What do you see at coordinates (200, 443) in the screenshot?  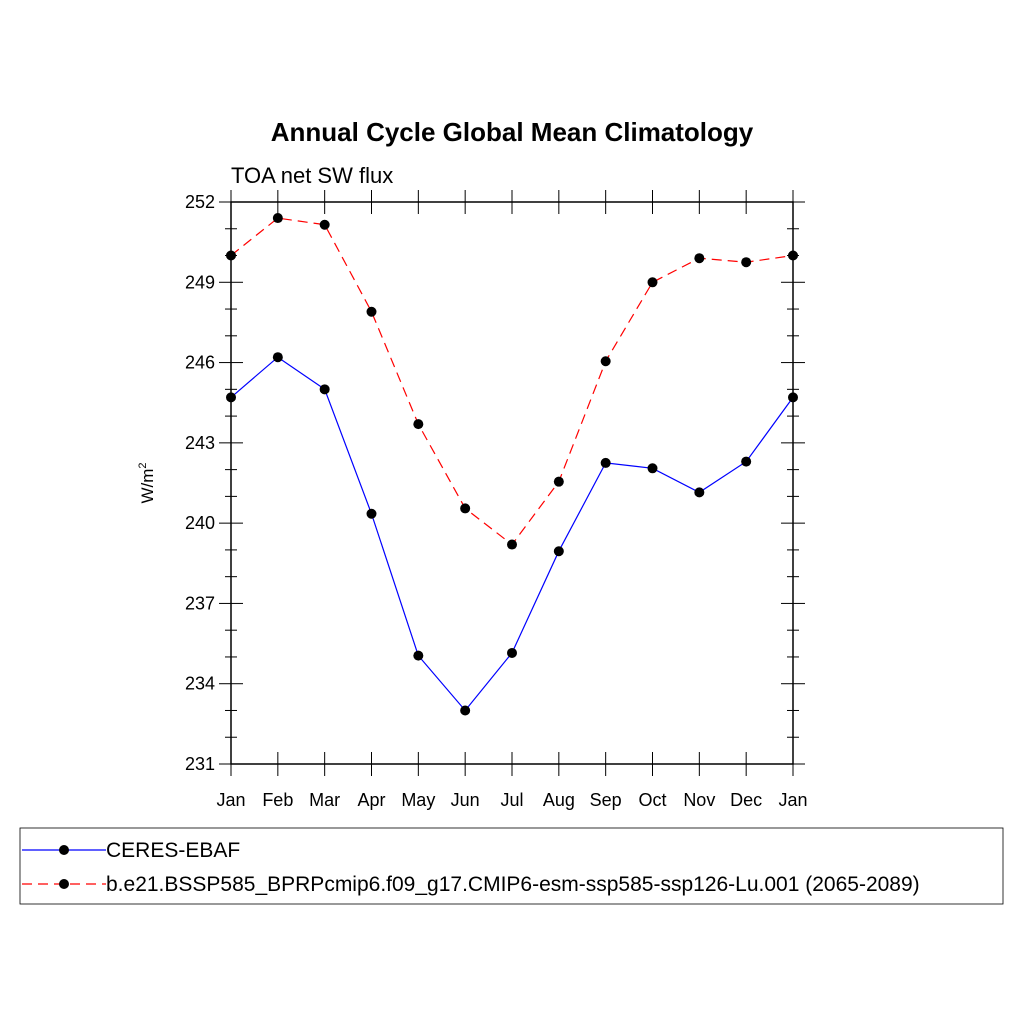 I see `y-tick-label: 243` at bounding box center [200, 443].